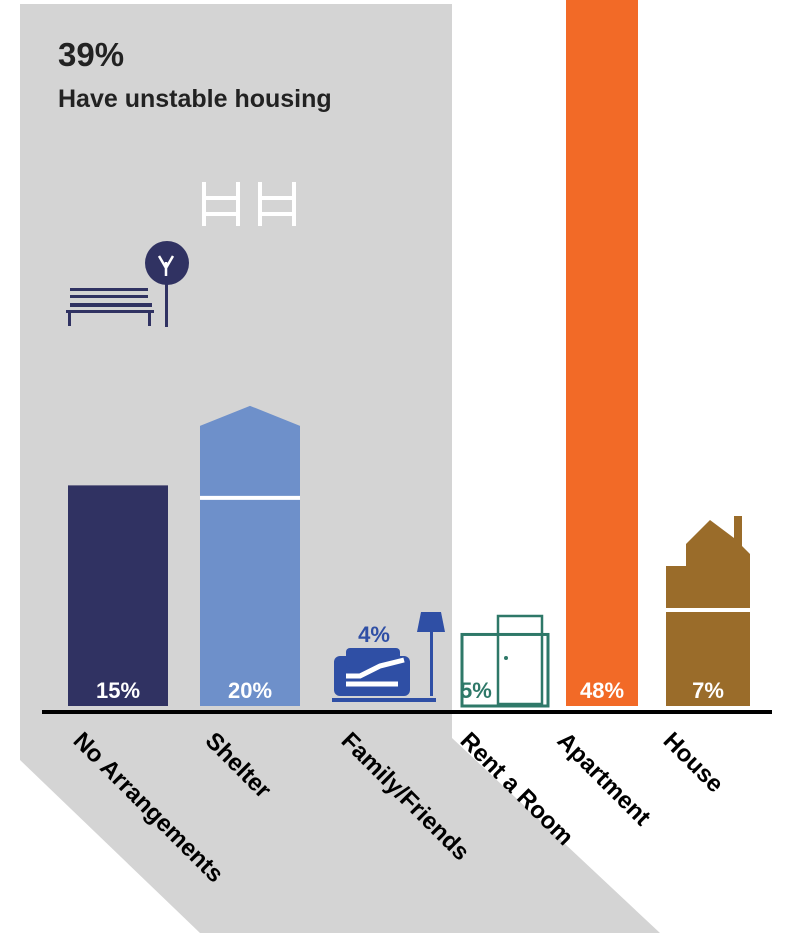 The width and height of the screenshot is (794, 938). What do you see at coordinates (693, 762) in the screenshot?
I see `category-label-house: House` at bounding box center [693, 762].